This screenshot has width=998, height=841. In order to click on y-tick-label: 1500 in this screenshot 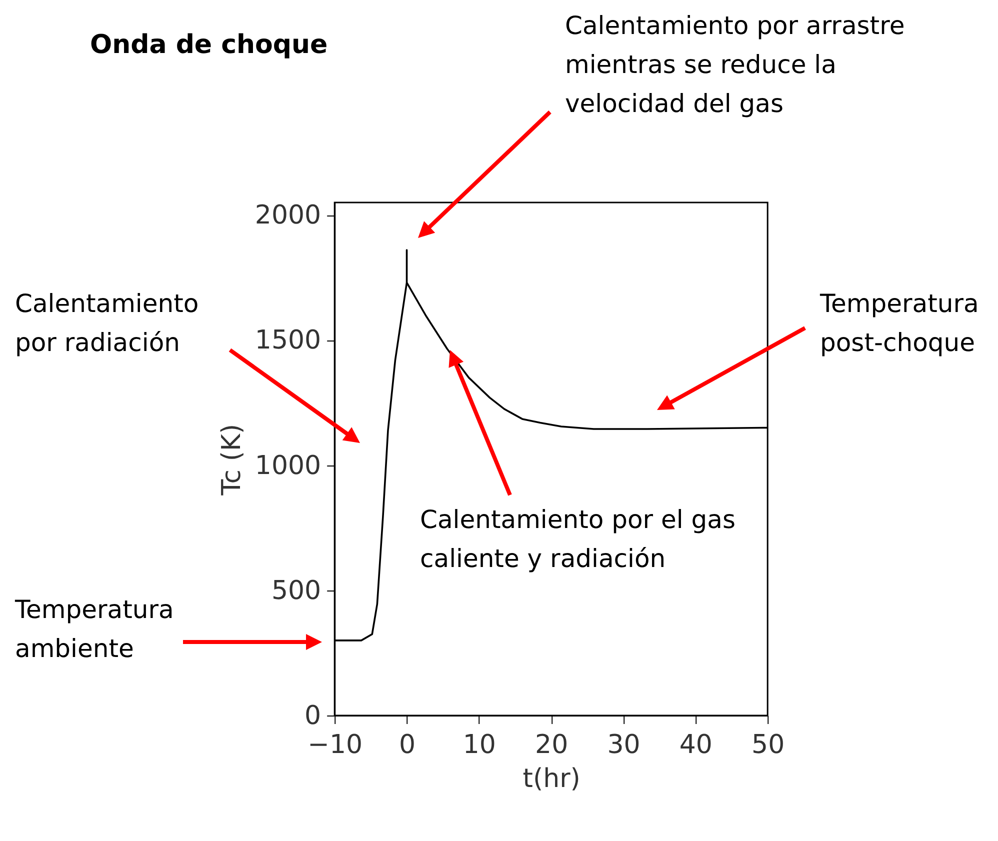, I will do `click(288, 341)`.